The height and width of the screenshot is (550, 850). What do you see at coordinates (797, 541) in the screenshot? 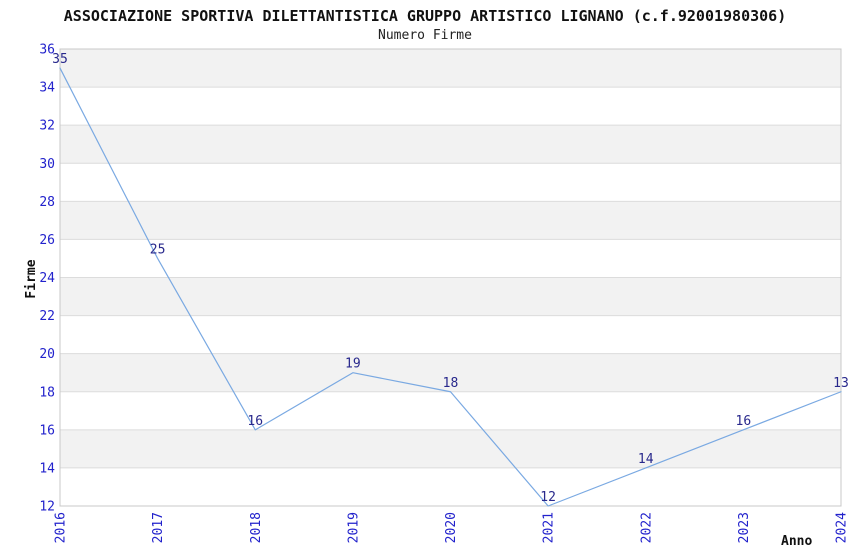
I see `x-axis-title: Anno` at bounding box center [797, 541].